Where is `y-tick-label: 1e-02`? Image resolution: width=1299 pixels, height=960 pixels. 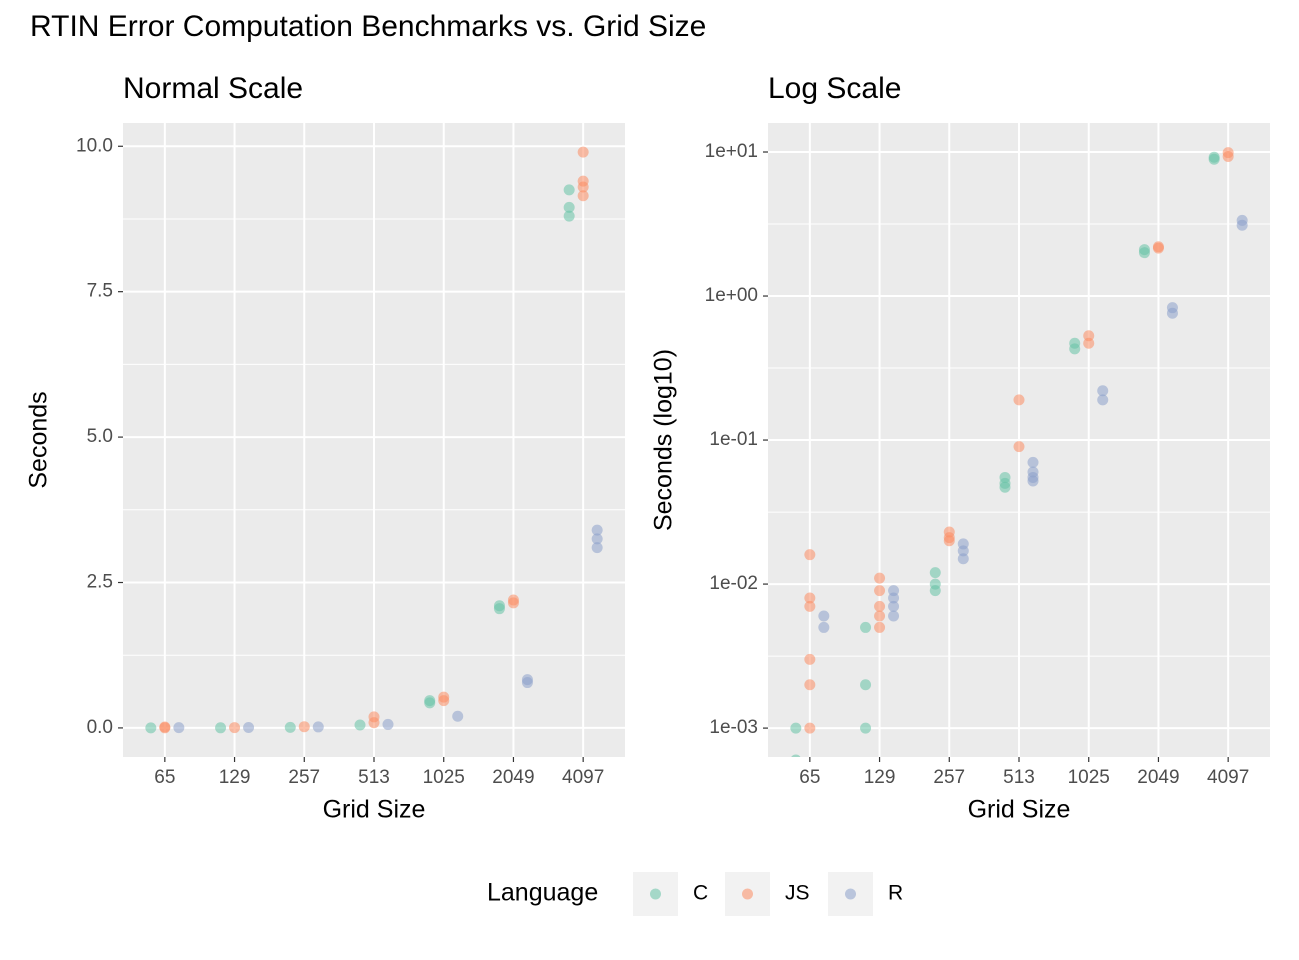 y-tick-label: 1e-02 is located at coordinates (733, 583).